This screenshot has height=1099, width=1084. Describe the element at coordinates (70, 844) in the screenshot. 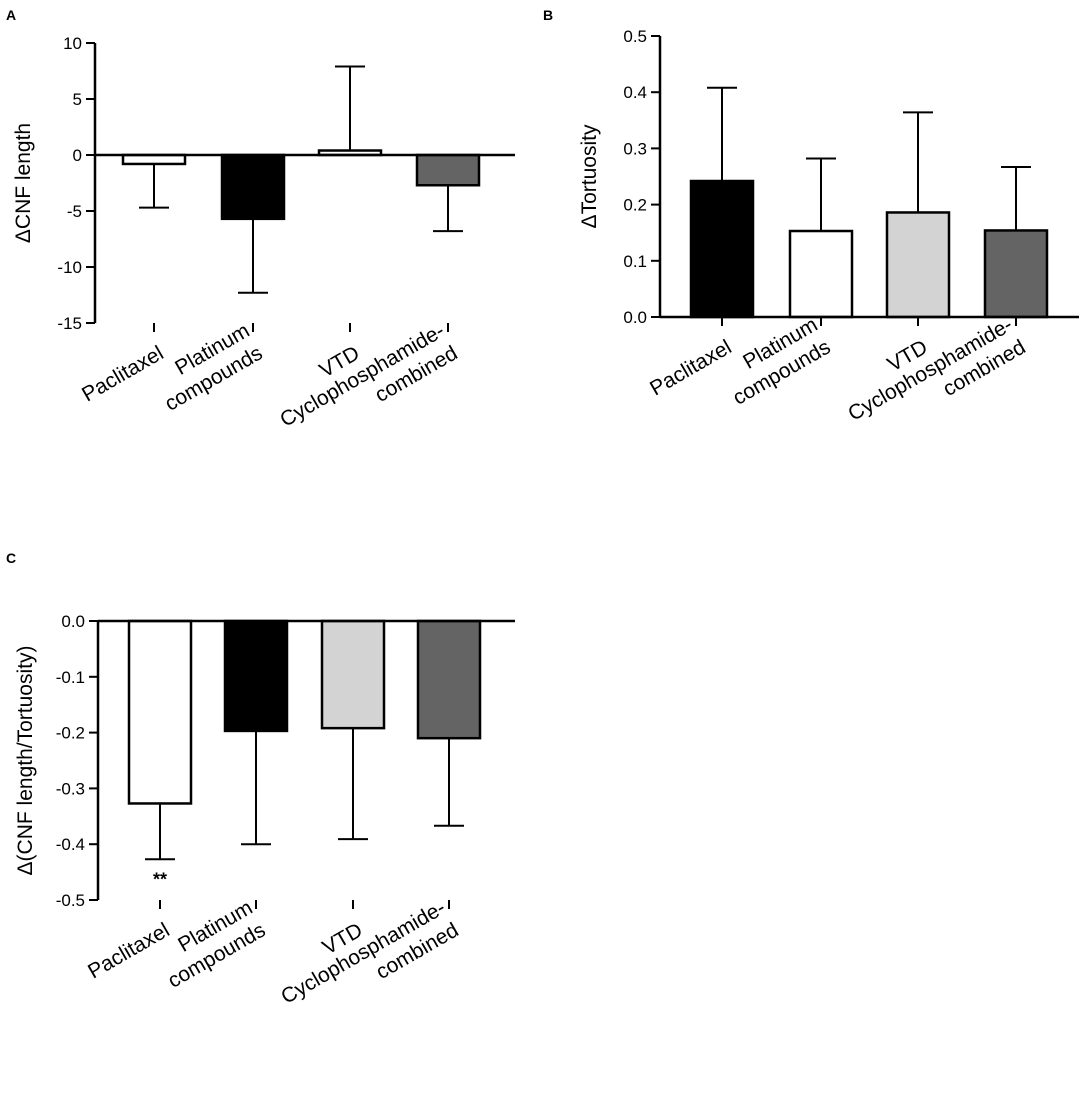

I see `y-tick-label: -0.4` at that location.